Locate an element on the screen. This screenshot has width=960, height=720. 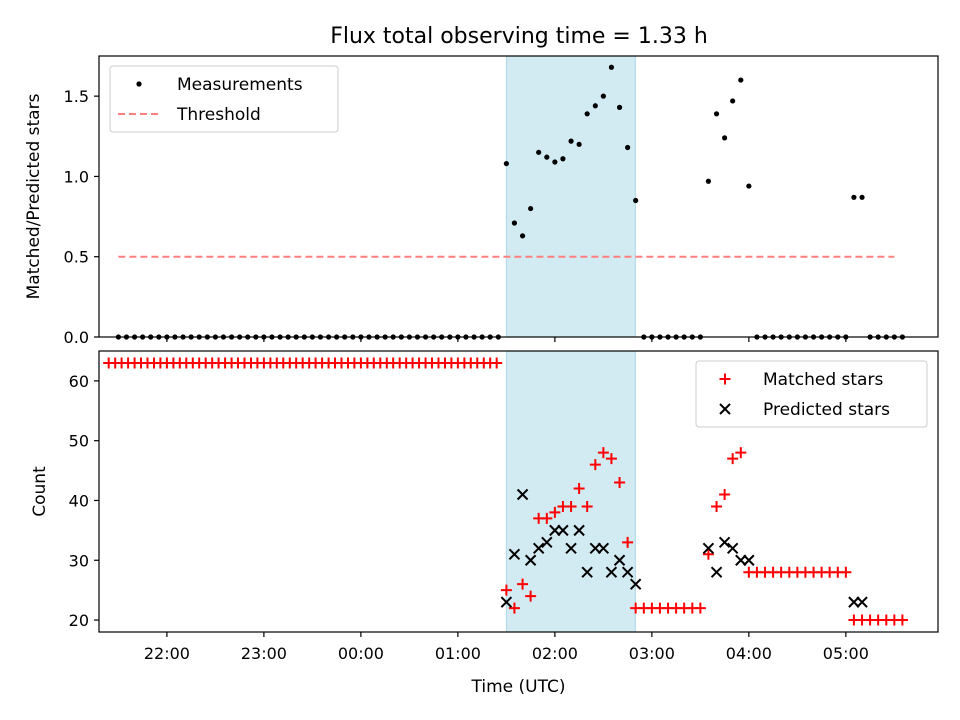
legend-marker-predicted is located at coordinates (725, 409).